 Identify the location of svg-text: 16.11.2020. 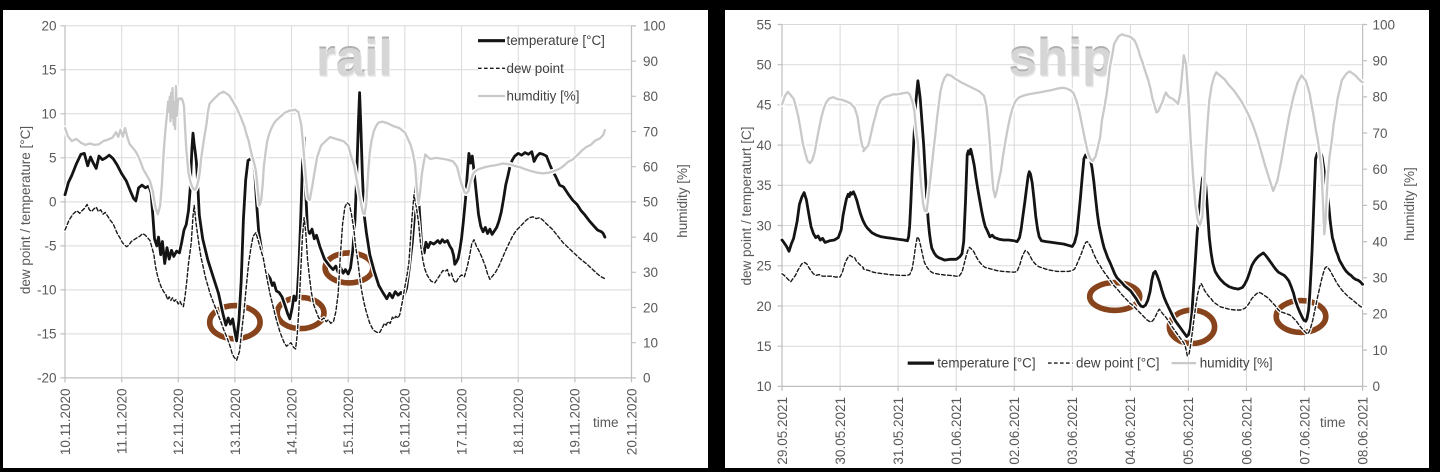
(405, 422).